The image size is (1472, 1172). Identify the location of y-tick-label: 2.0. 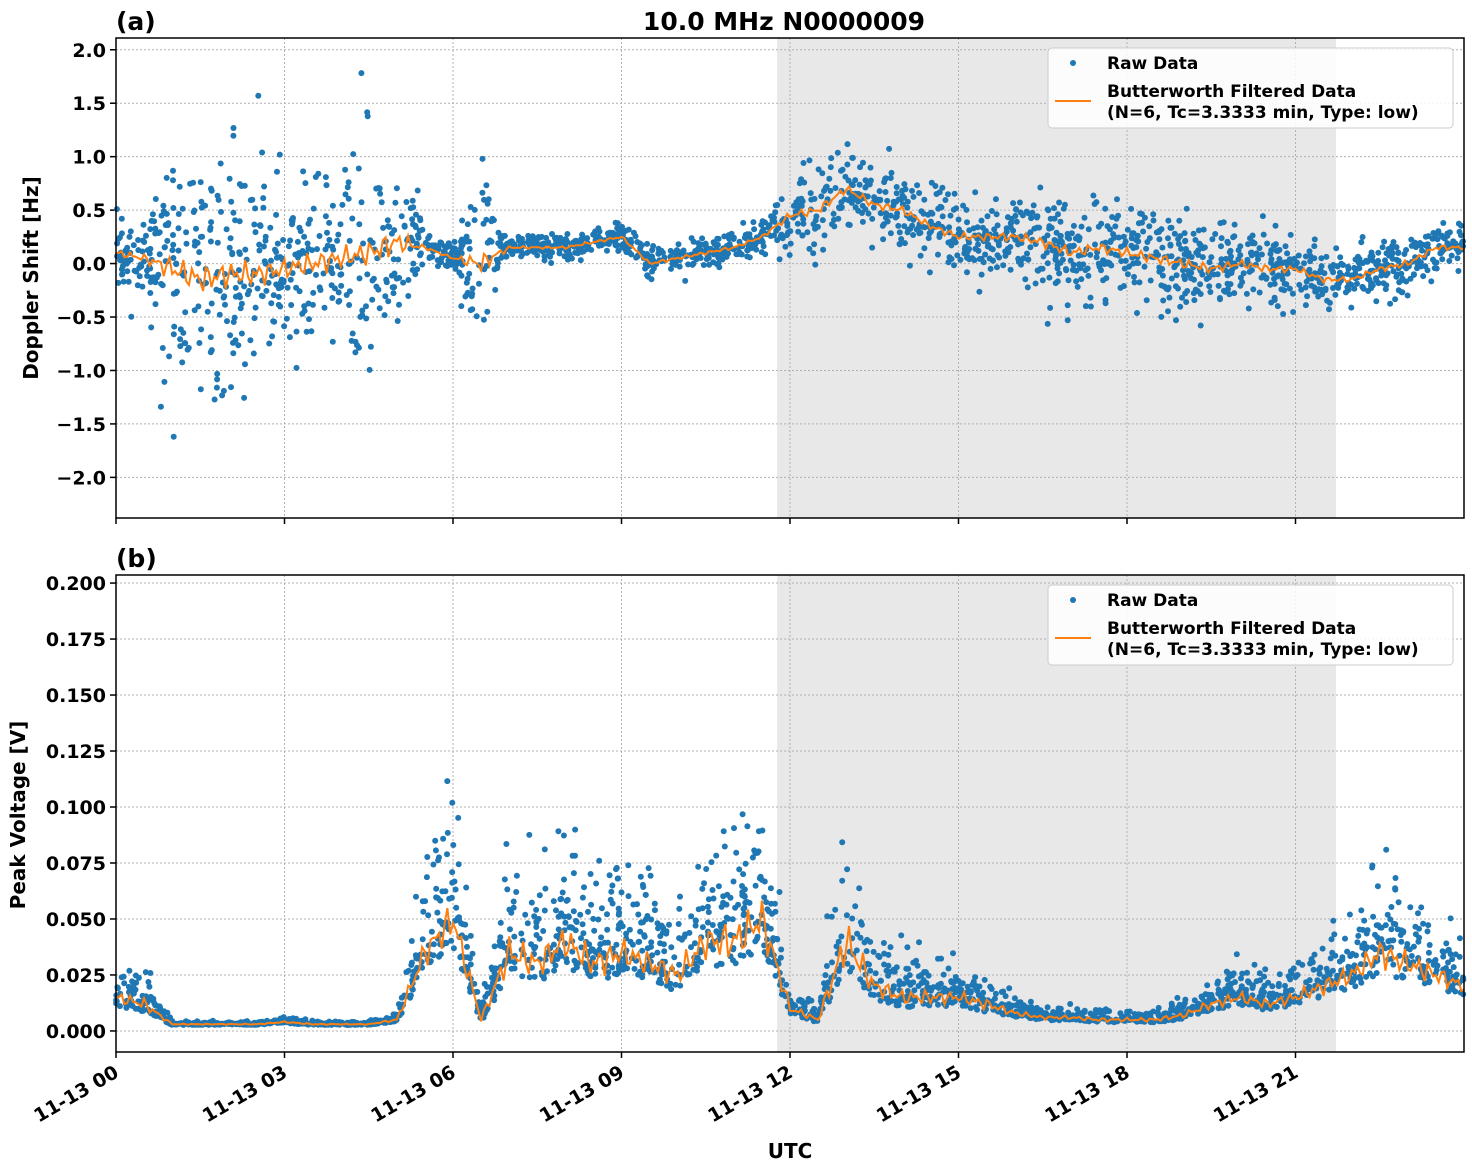
(89, 51).